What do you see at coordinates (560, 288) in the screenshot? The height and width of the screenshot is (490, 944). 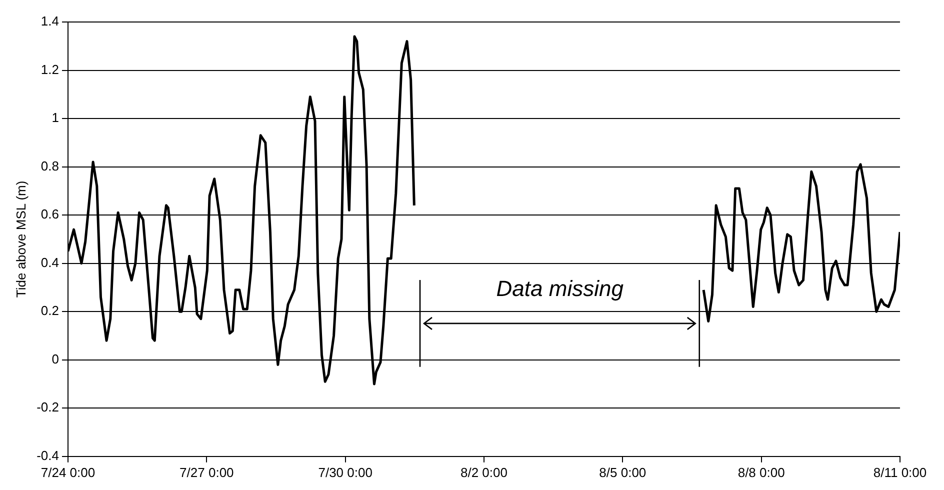 I see `annotation: Data missing` at bounding box center [560, 288].